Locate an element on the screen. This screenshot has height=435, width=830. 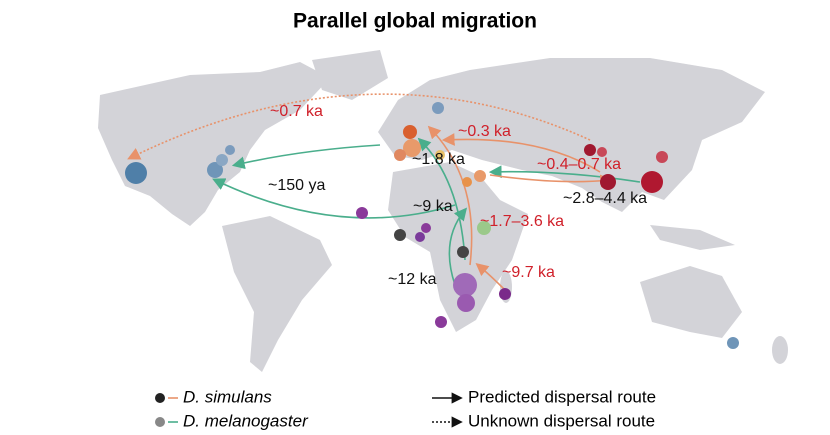
route-label: ~0.4–0.7 ka is located at coordinates (579, 164).